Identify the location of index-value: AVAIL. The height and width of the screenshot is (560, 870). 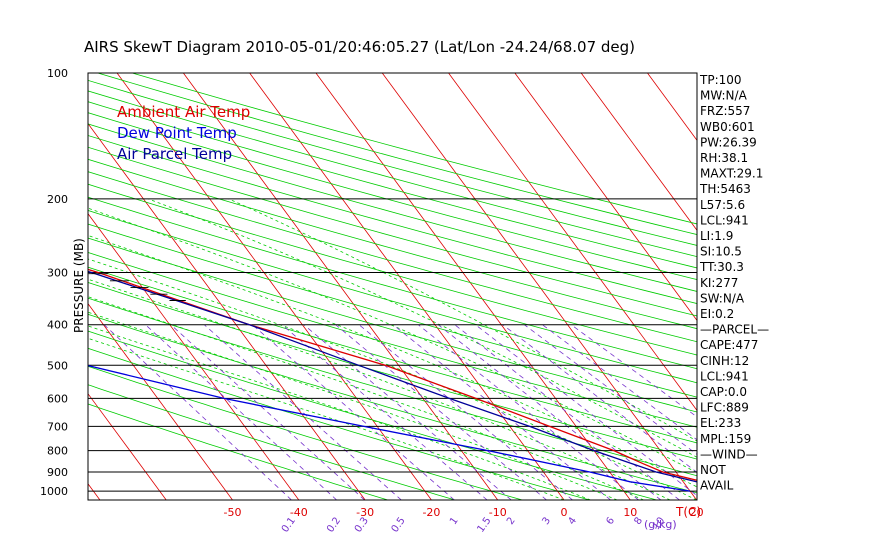
(717, 486).